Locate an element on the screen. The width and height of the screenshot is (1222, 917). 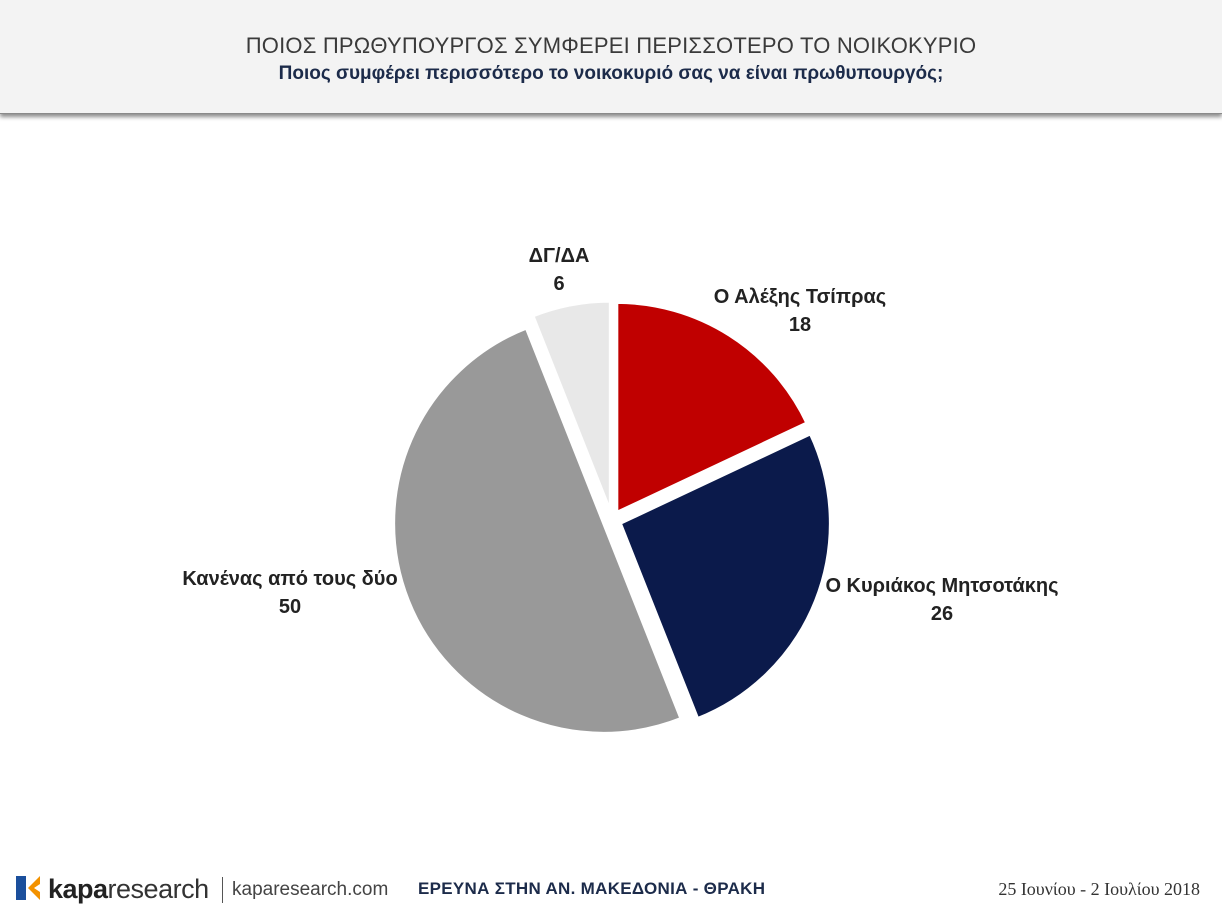
logo-divider is located at coordinates (222, 890).